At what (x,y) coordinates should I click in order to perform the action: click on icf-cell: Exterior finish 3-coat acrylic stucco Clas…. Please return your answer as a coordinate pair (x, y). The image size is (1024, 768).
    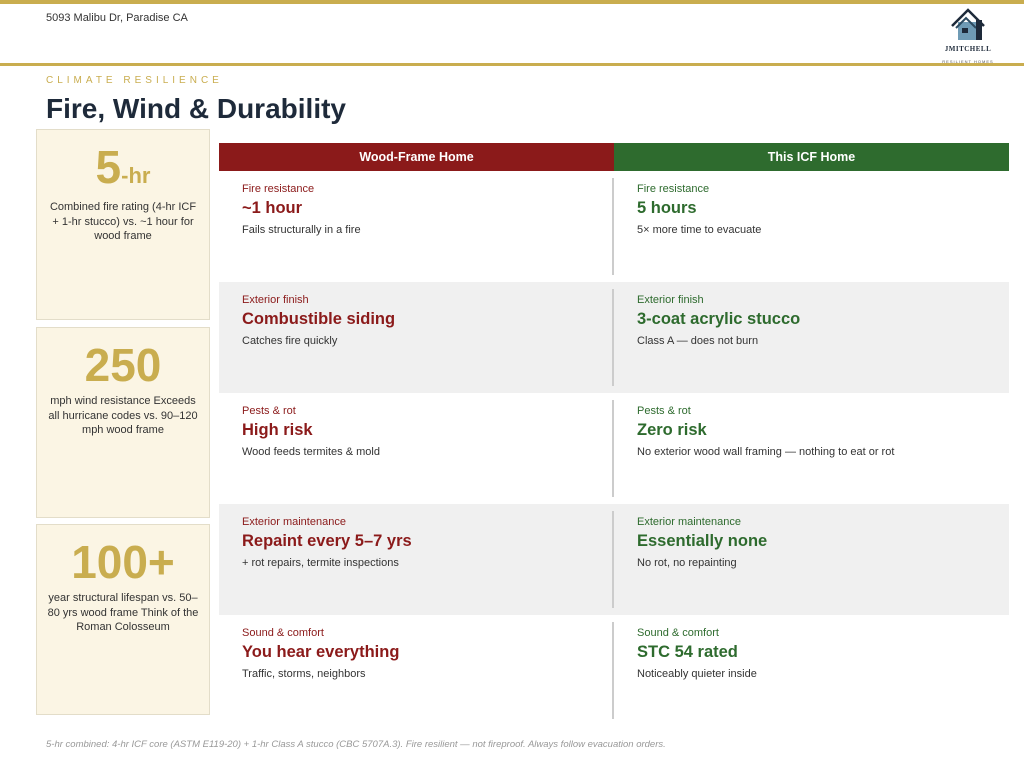
    Looking at the image, I should click on (811, 337).